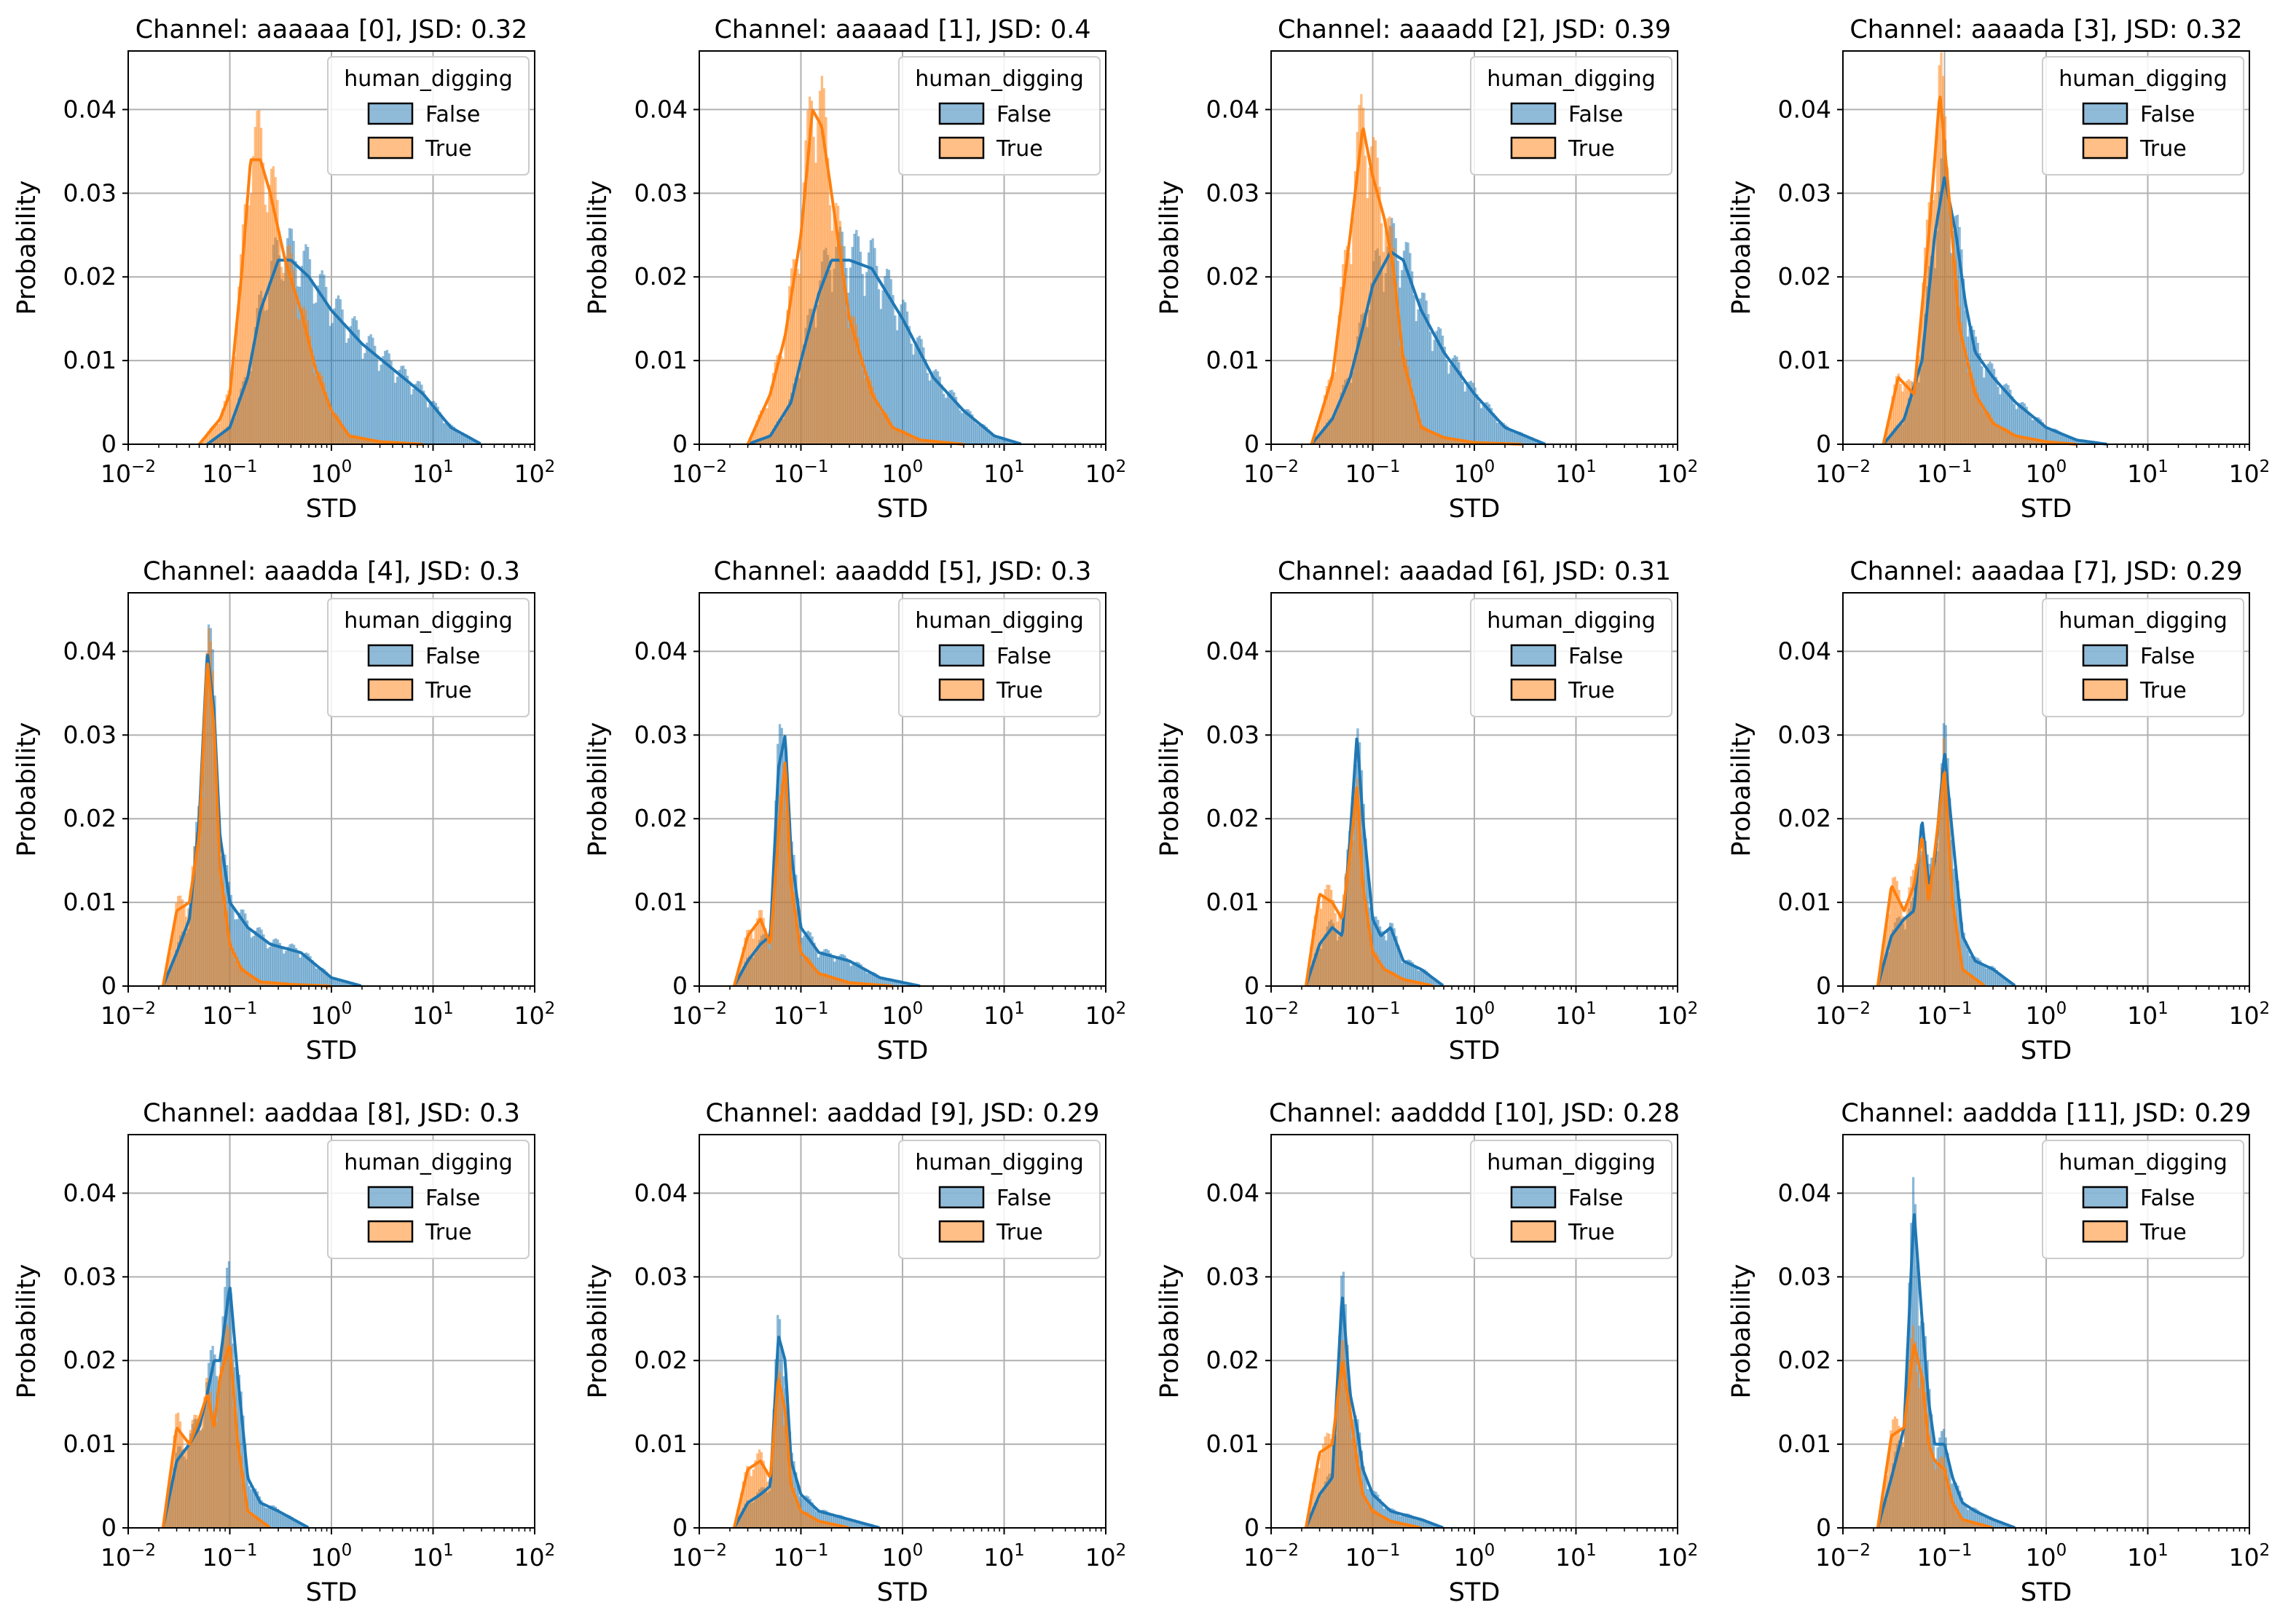 This screenshot has height=1624, width=2288. What do you see at coordinates (332, 29) in the screenshot?
I see `subplot-title: Channel: aaaaaa [0], JSD: 0.32` at bounding box center [332, 29].